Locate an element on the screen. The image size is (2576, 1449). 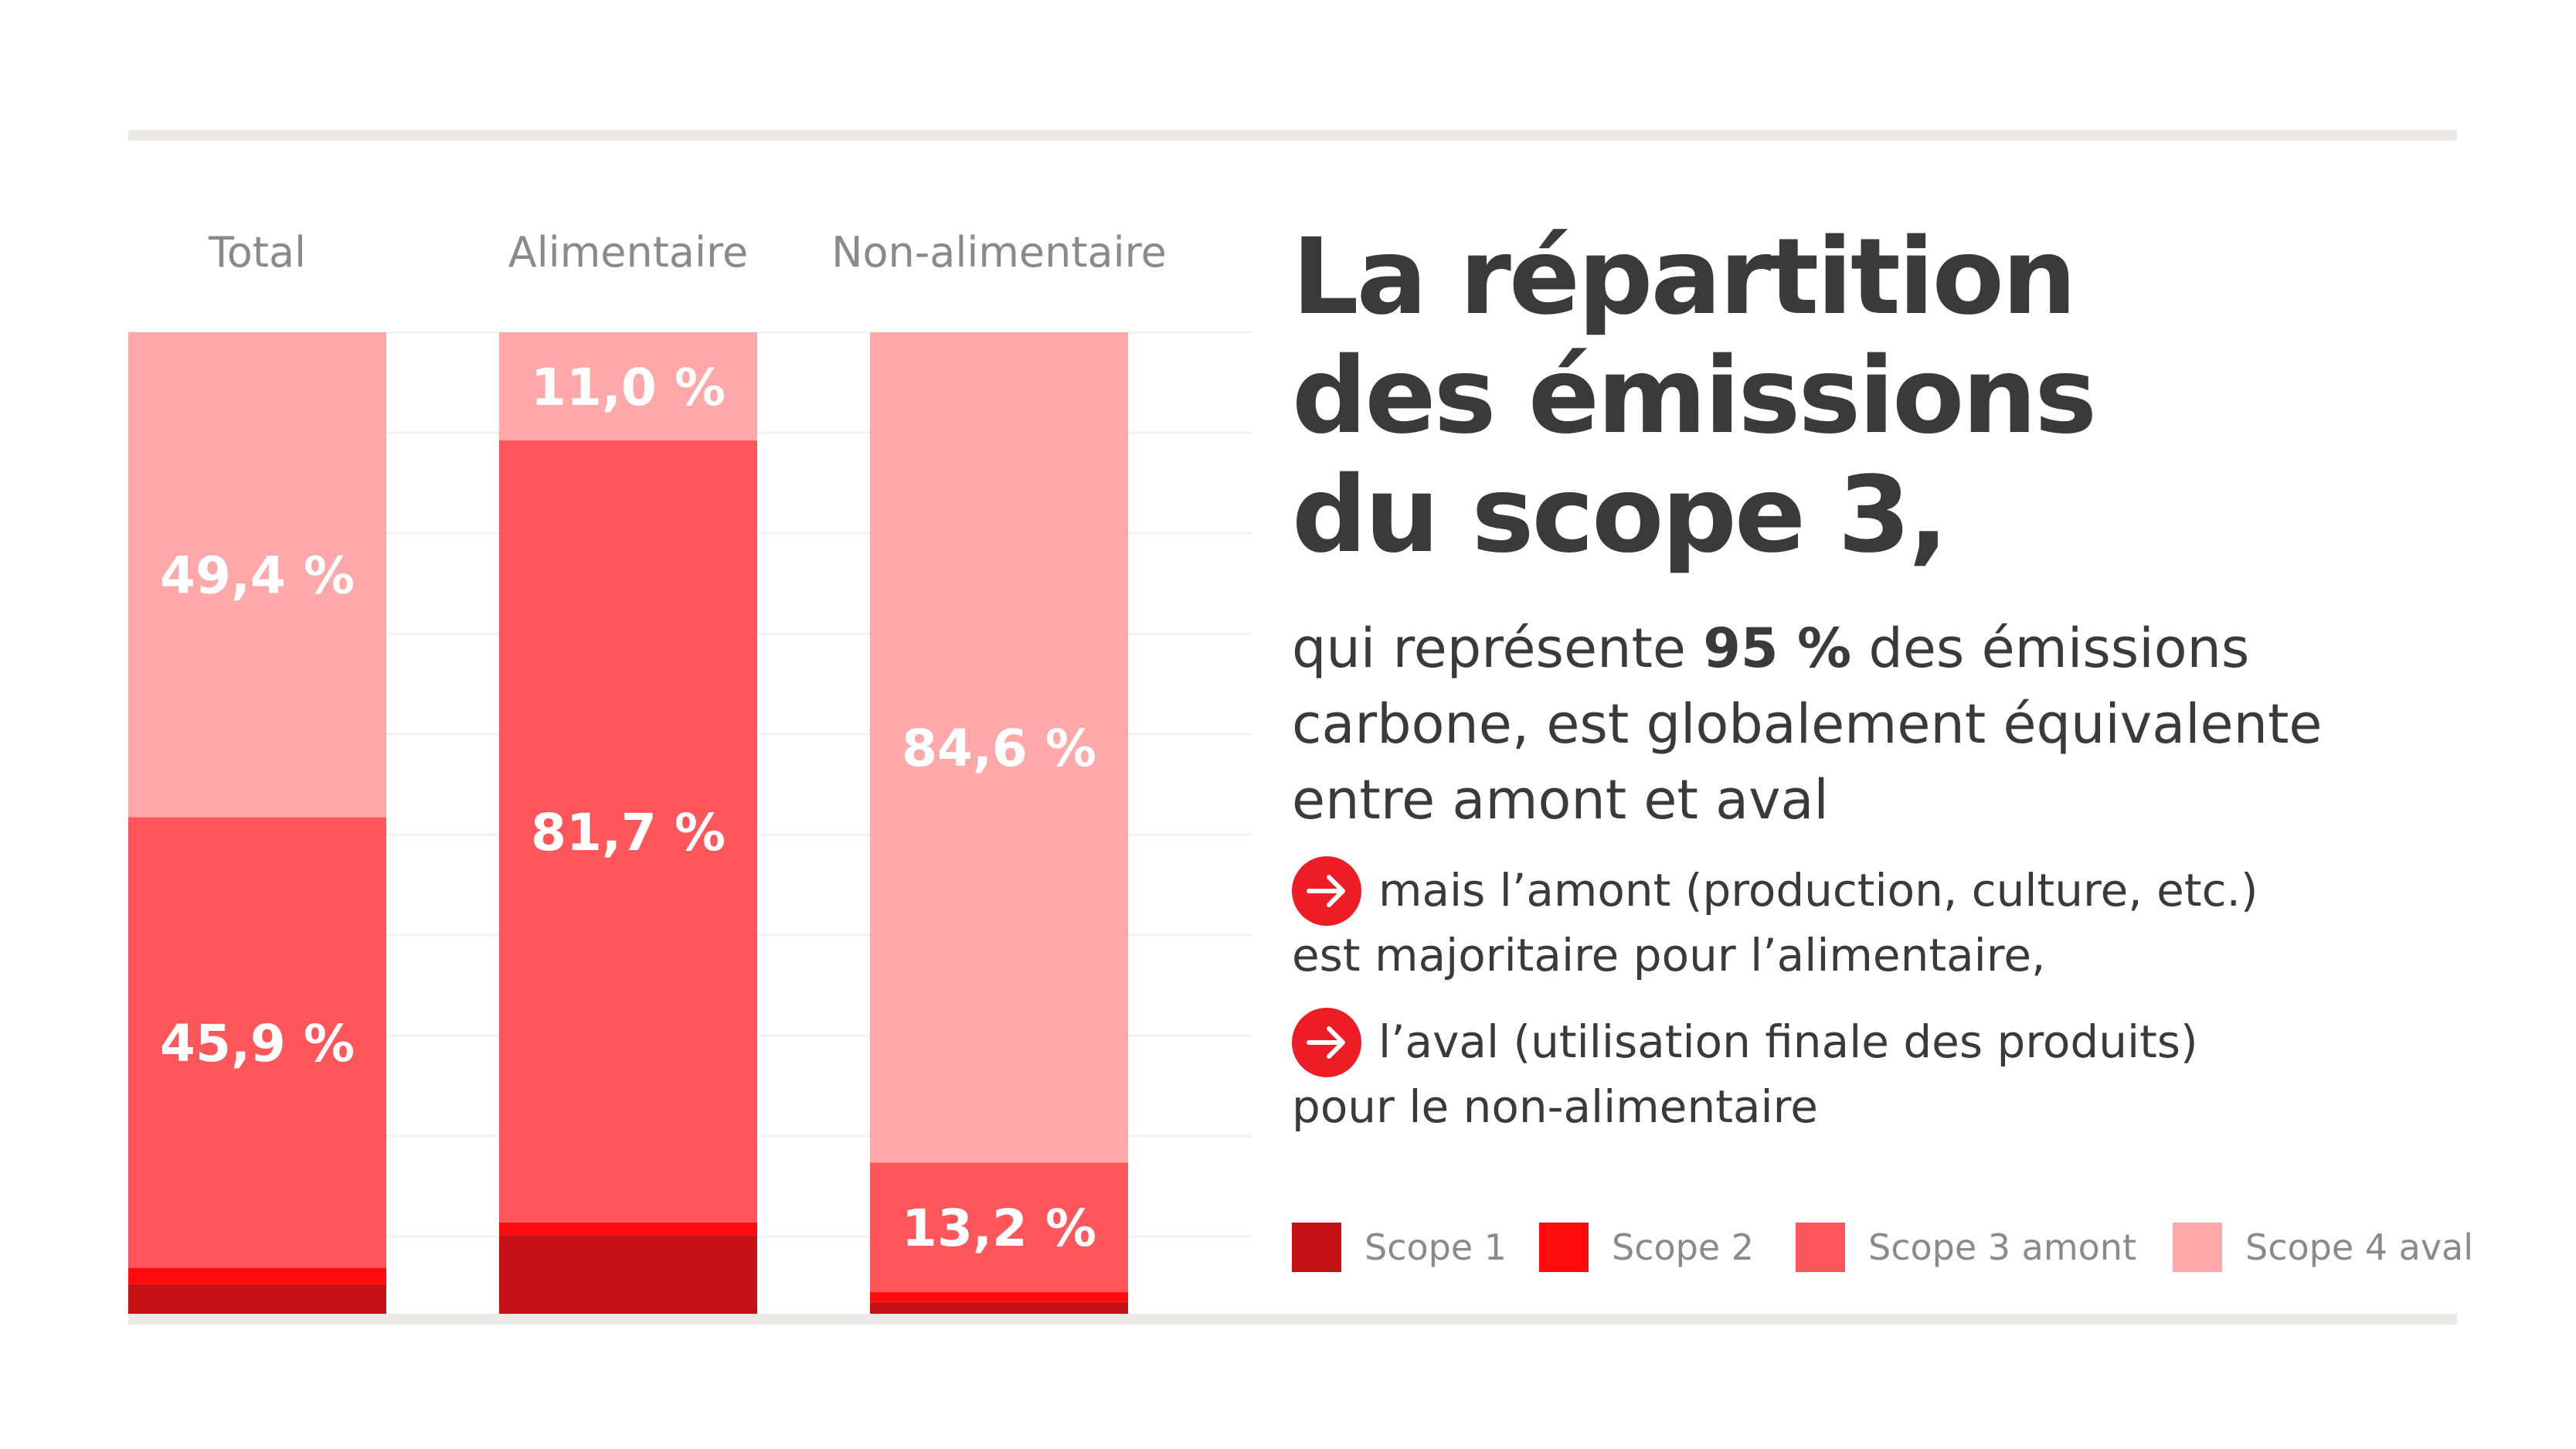
subtitle-line-1: qui représente 95 % des émissions is located at coordinates (1771, 649).